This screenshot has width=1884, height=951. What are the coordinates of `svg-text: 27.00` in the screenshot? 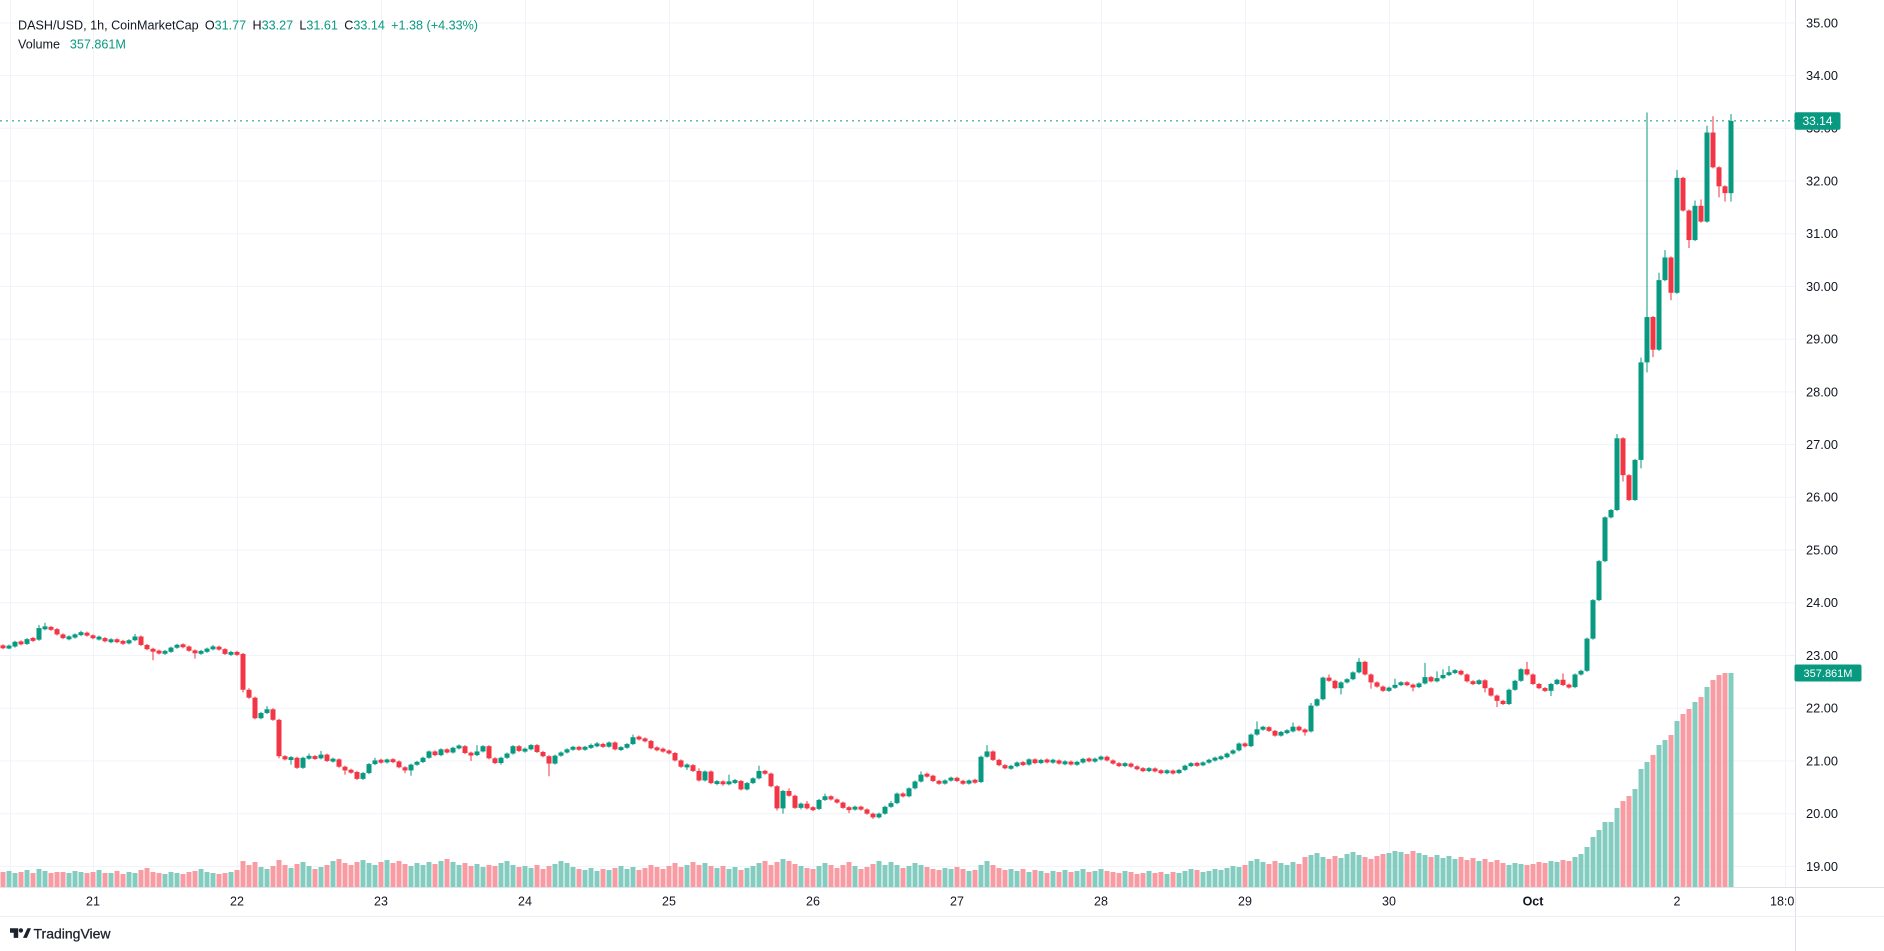 It's located at (1822, 444).